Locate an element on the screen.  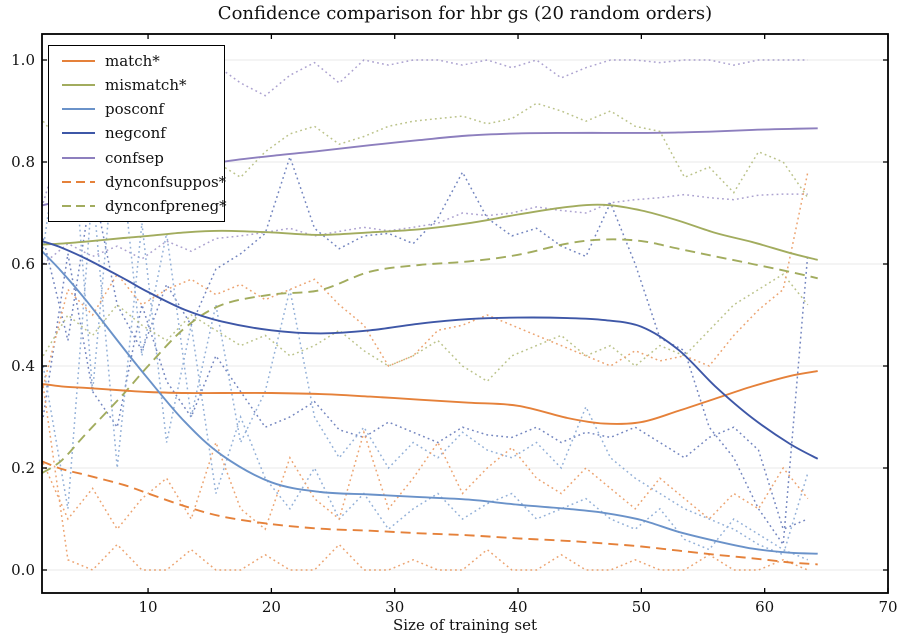
legend-label: posconf is located at coordinates (134, 109).